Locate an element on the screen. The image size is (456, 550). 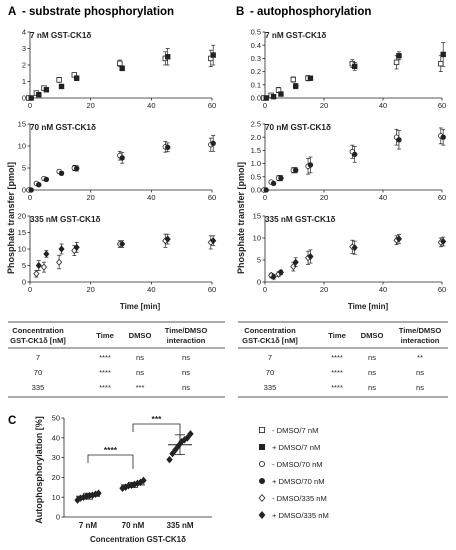
table-header-cell: interaction is located at coordinates (420, 340).